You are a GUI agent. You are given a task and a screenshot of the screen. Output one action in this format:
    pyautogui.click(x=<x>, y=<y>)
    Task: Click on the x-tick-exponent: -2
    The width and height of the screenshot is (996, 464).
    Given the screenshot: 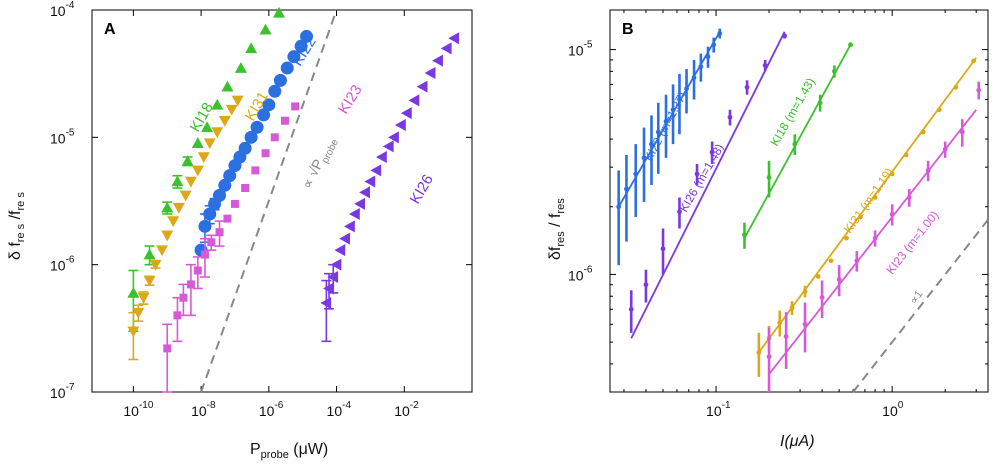 What is the action you would take?
    pyautogui.click(x=414, y=405)
    